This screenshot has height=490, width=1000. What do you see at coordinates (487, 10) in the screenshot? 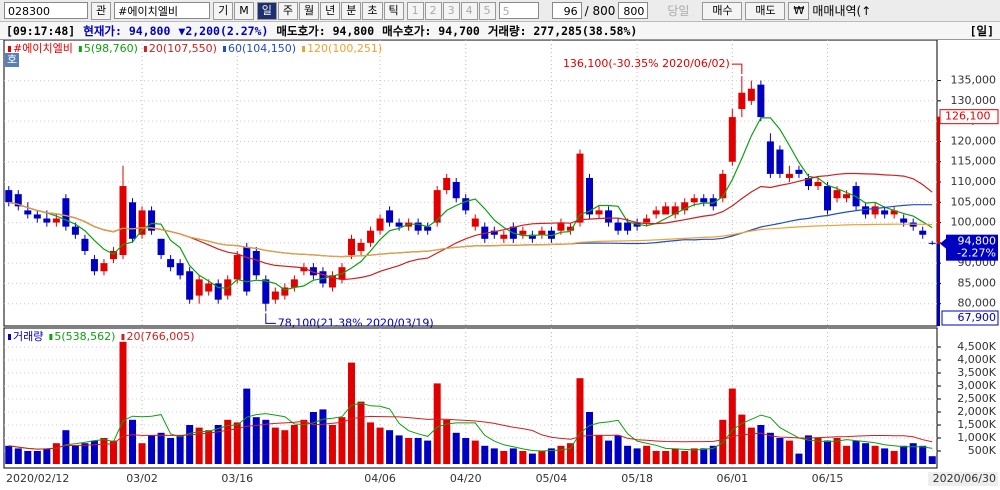
I see `number-button: 5` at bounding box center [487, 10].